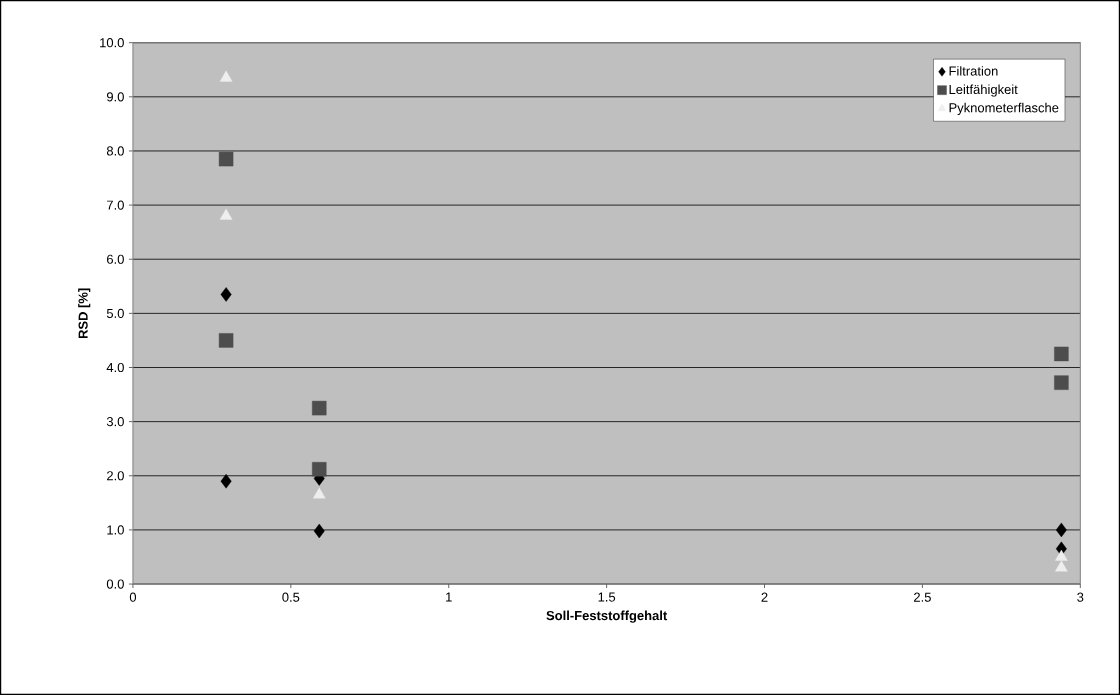  I want to click on y-axis-title: RSD [%], so click(84, 313).